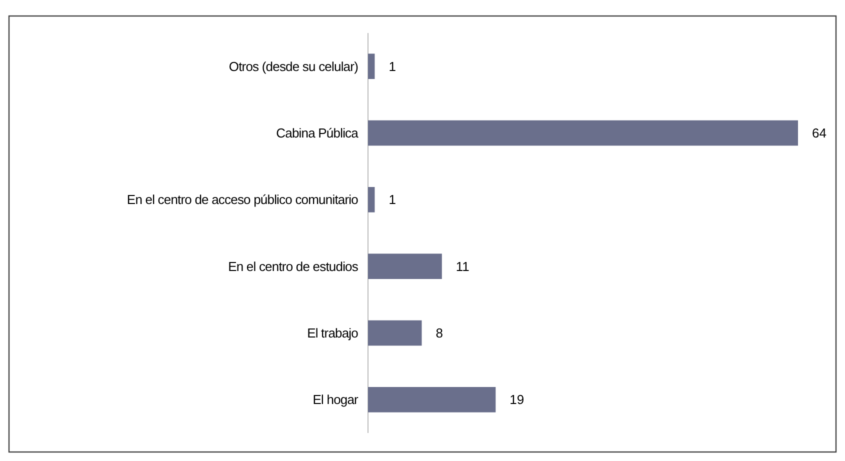 Image resolution: width=845 pixels, height=461 pixels. Describe the element at coordinates (332, 333) in the screenshot. I see `y-tick-label: El trabajo` at that location.